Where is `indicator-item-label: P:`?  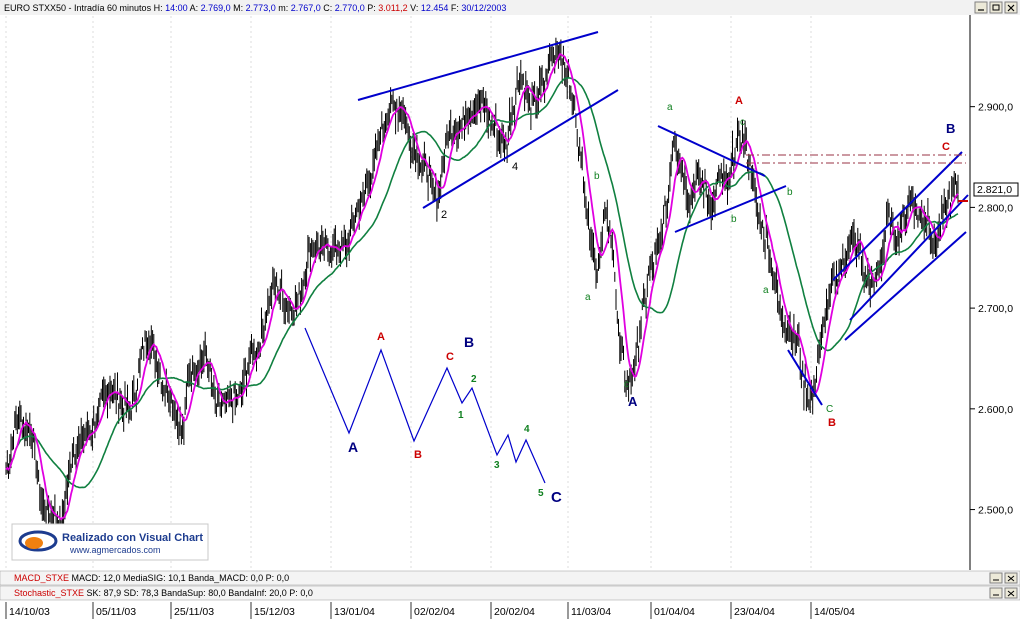
indicator-item-label: P: is located at coordinates (271, 578).